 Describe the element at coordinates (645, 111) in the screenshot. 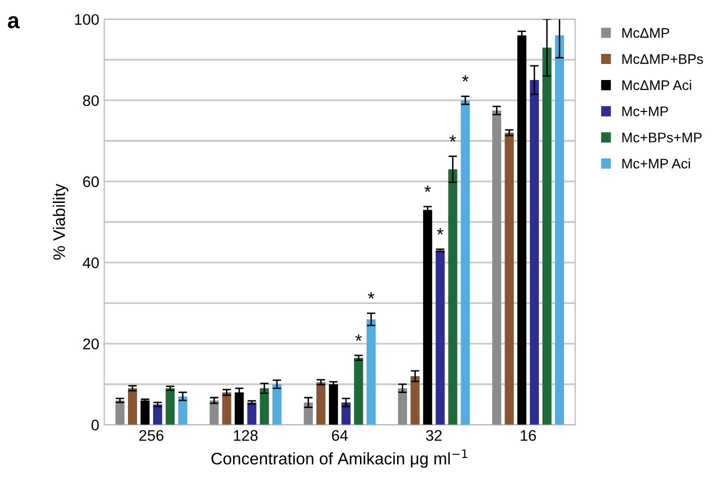

I see `legend-label: Mc+MP` at that location.